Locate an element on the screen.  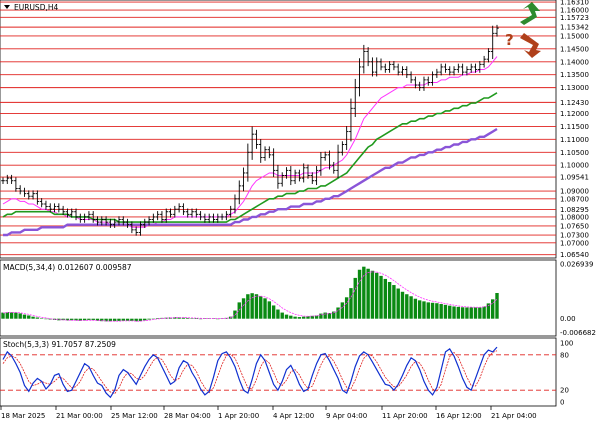
macd-histogram is located at coordinates (250, 294).